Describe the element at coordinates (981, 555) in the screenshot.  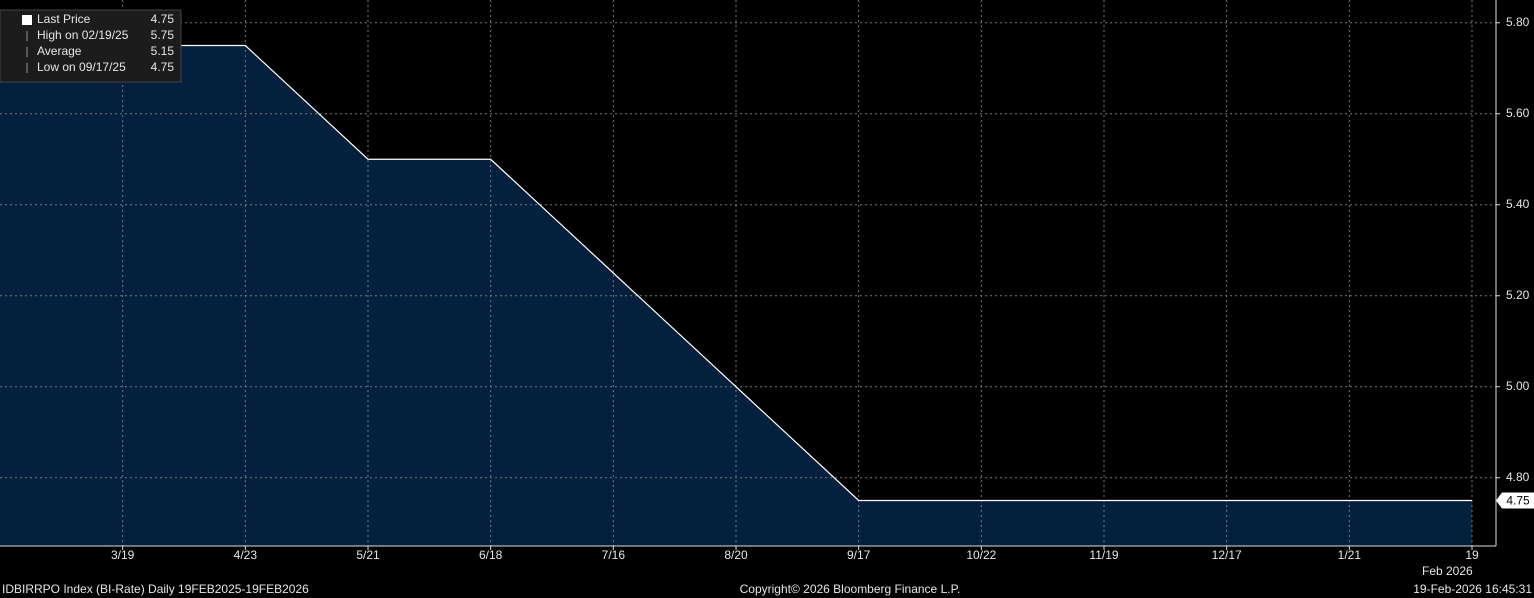
I see `x-tick-label: 10/22` at that location.